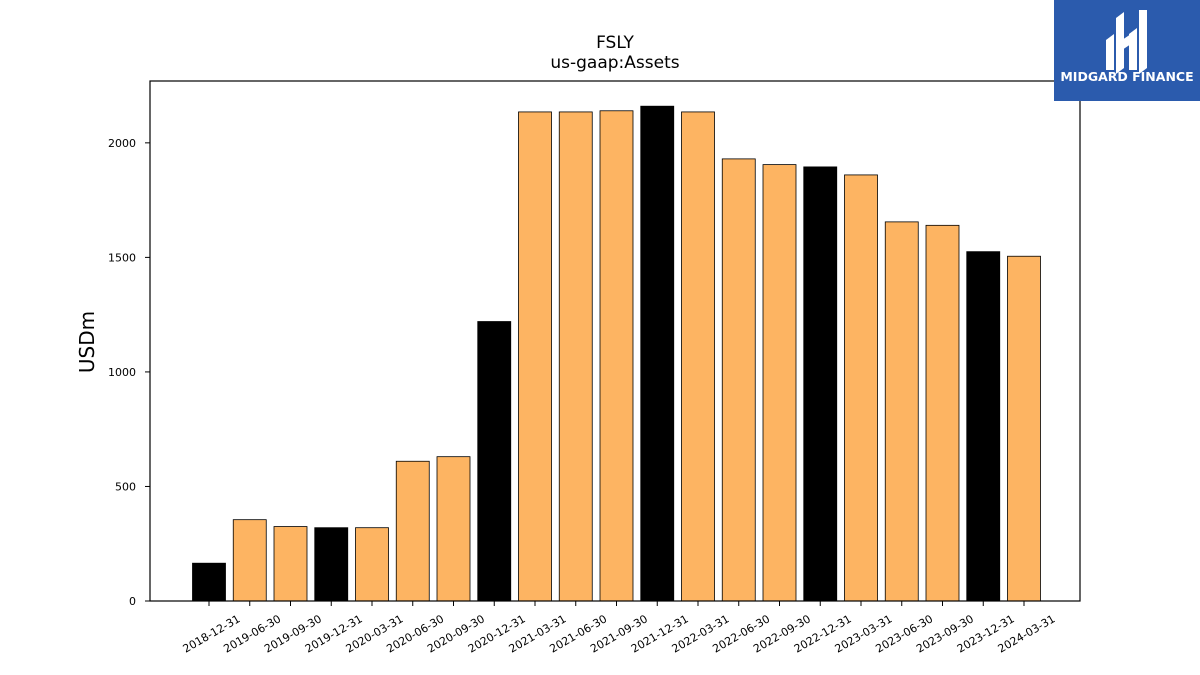 The width and height of the screenshot is (1200, 675). What do you see at coordinates (614, 63) in the screenshot?
I see `chart-subtitle: us-gaap:Assets` at bounding box center [614, 63].